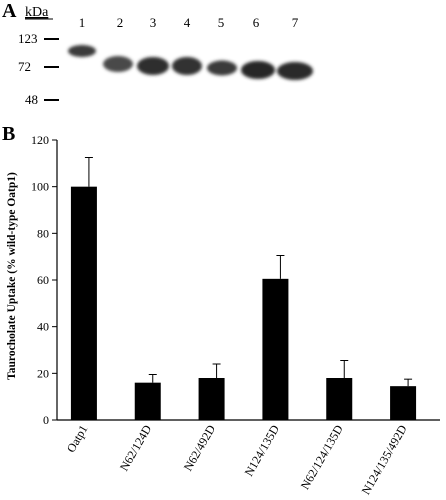 Image resolution: width=446 pixels, height=500 pixels. I want to click on x-tick-label-4: N124/135D, so click(262, 450).